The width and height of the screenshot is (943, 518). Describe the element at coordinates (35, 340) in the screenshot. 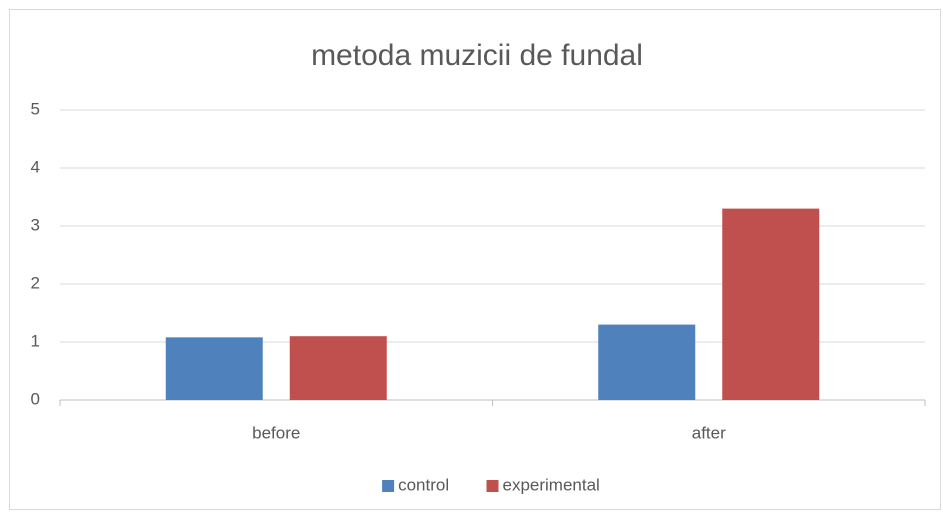

I see `y-tick-label: 1` at that location.